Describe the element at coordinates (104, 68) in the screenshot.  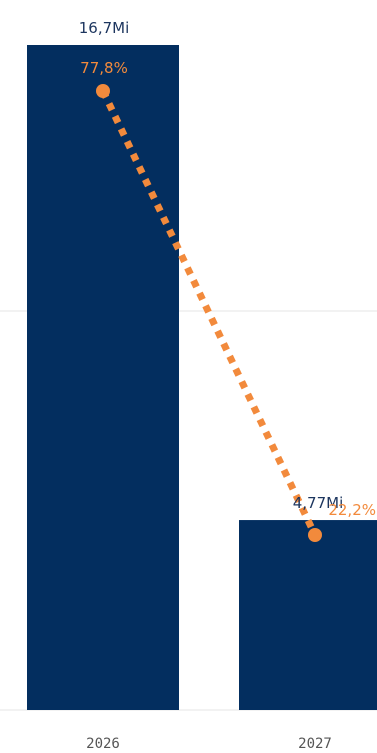
I see `percent-label-2026: 77,8%` at that location.